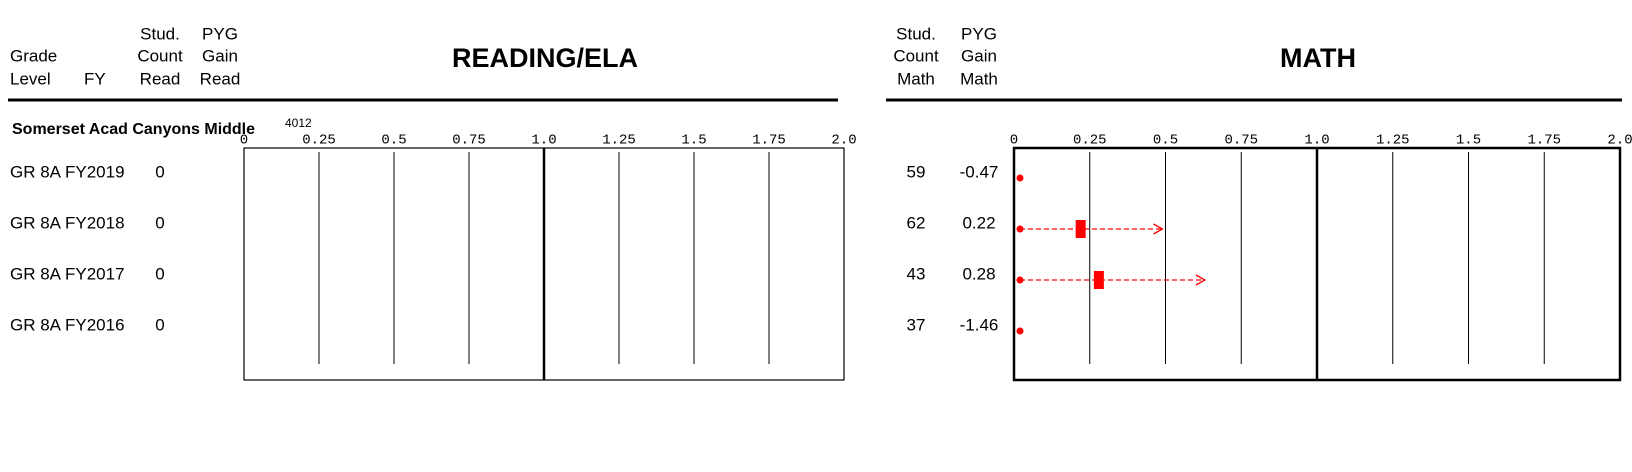  What do you see at coordinates (298, 123) in the screenshot?
I see `school-code: 4012` at bounding box center [298, 123].